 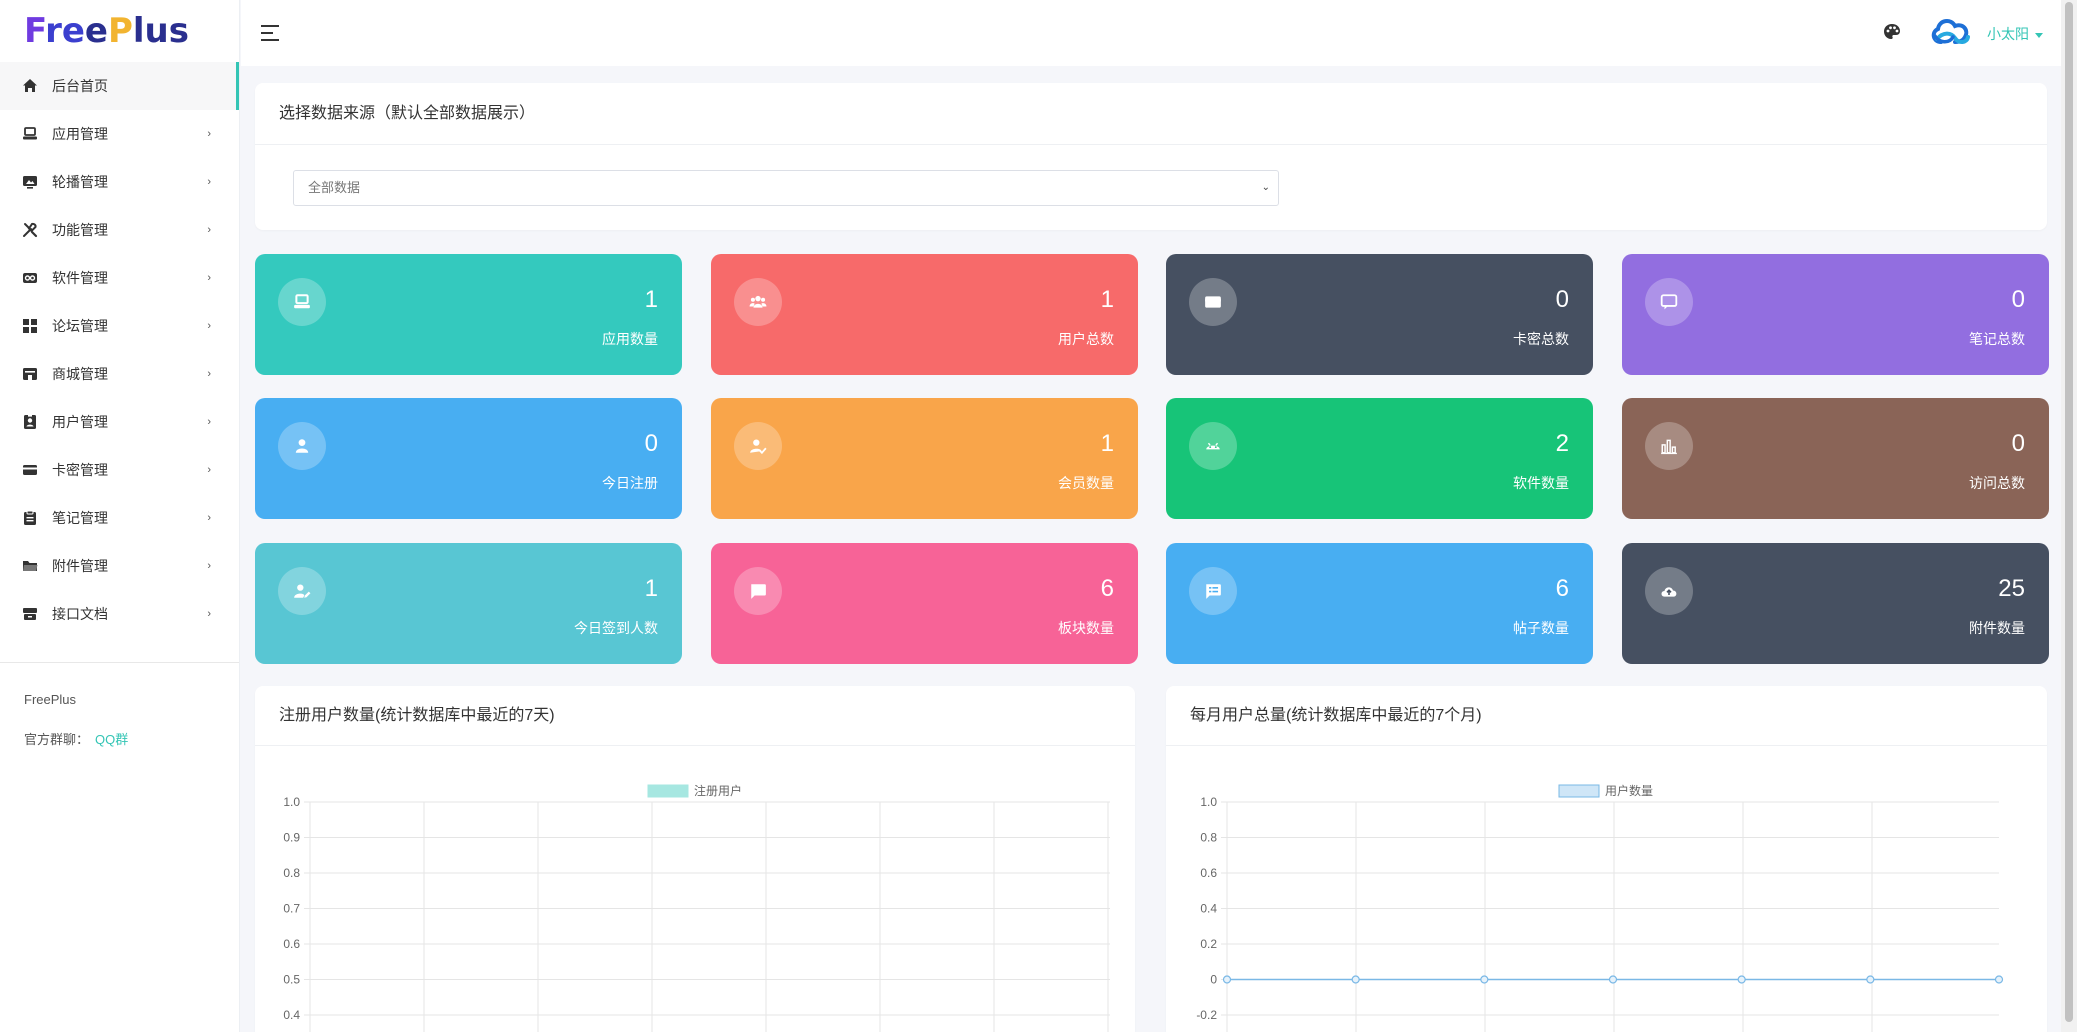 What do you see at coordinates (112, 739) in the screenshot?
I see `qq-group-link: QQ群` at bounding box center [112, 739].